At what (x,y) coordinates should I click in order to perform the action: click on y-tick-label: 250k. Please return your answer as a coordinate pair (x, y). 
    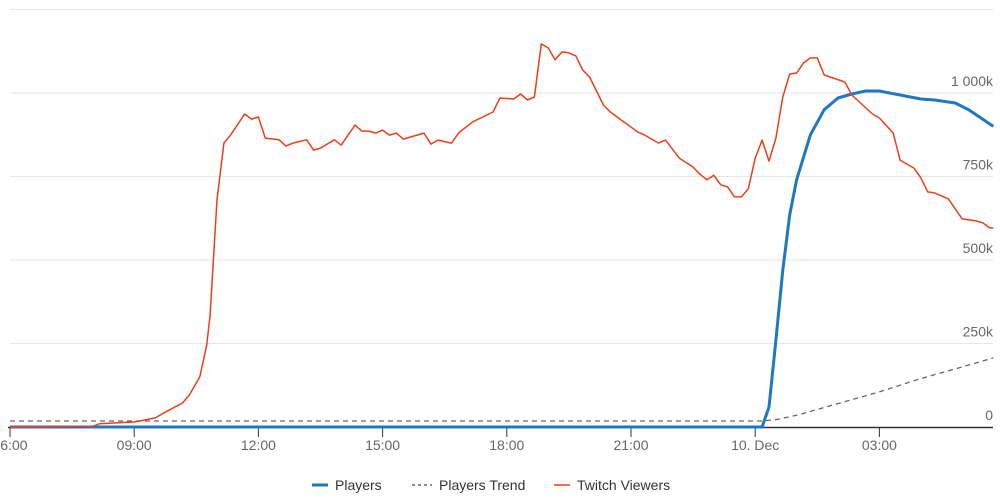
    Looking at the image, I should click on (978, 332).